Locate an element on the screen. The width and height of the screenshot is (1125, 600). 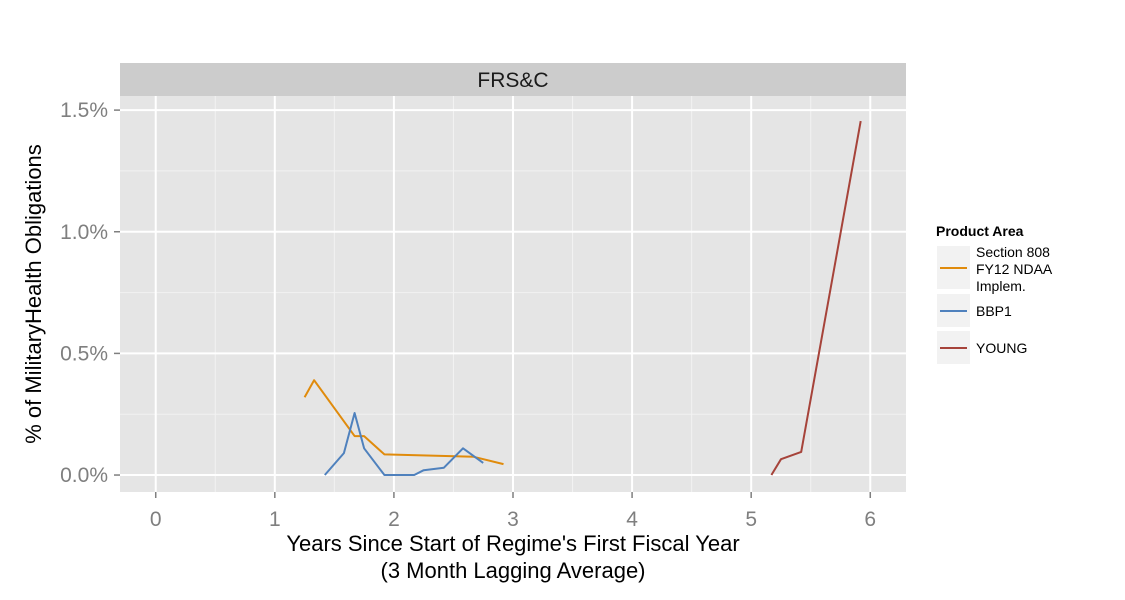
y-axis: 0.0% 0.5% 1.0% 1.5% is located at coordinates (90, 293).